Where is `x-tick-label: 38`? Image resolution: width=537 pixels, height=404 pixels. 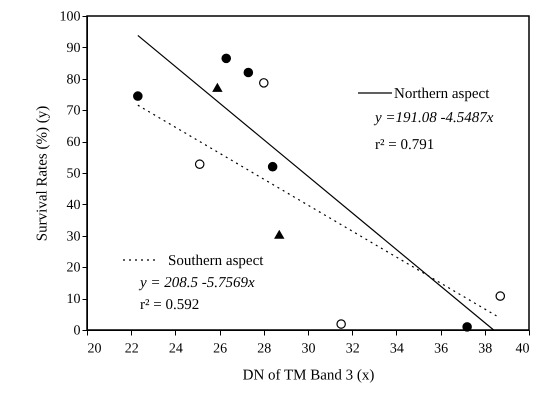 x-tick-label: 38 is located at coordinates (485, 349).